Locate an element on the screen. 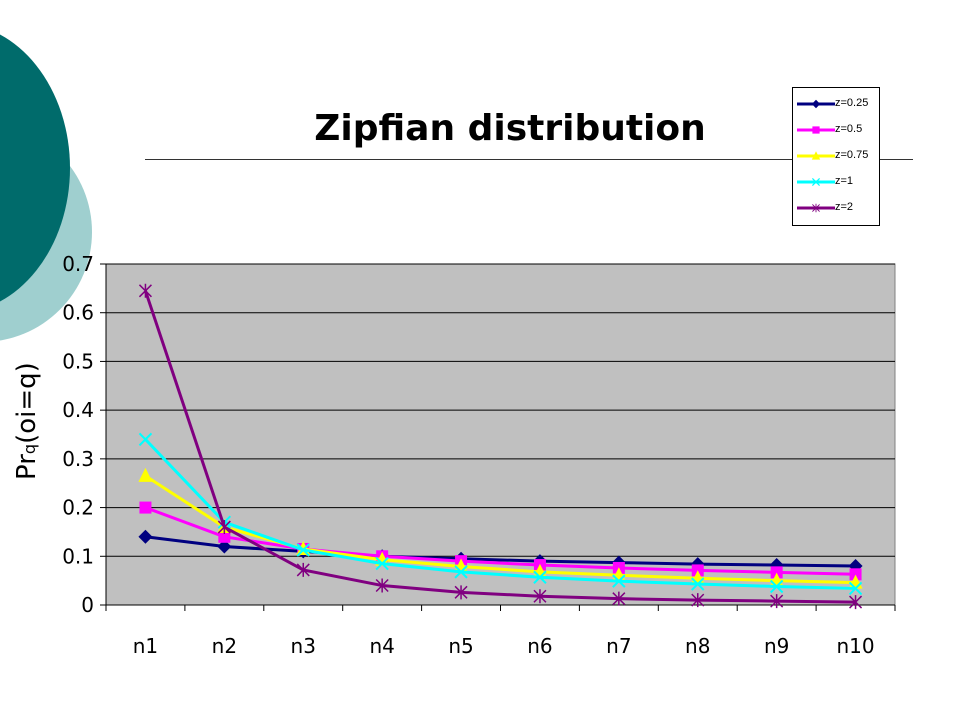  legend-item: z=0.25 is located at coordinates (836, 104).